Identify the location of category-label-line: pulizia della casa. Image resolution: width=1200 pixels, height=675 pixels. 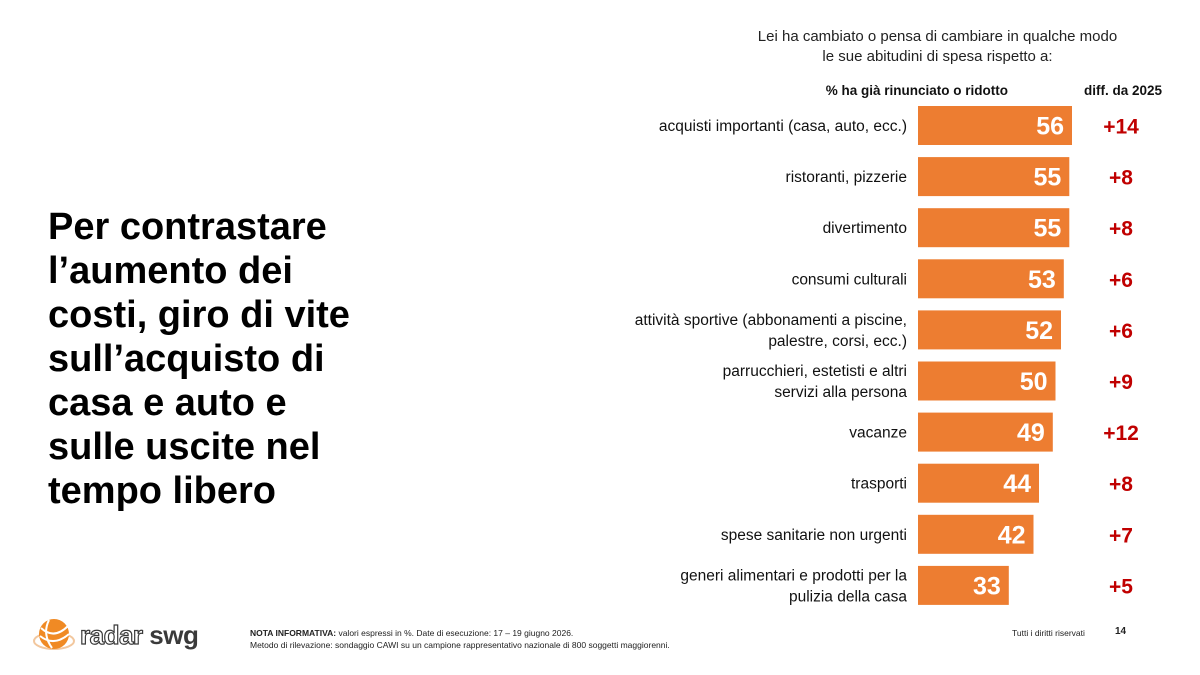
(848, 596).